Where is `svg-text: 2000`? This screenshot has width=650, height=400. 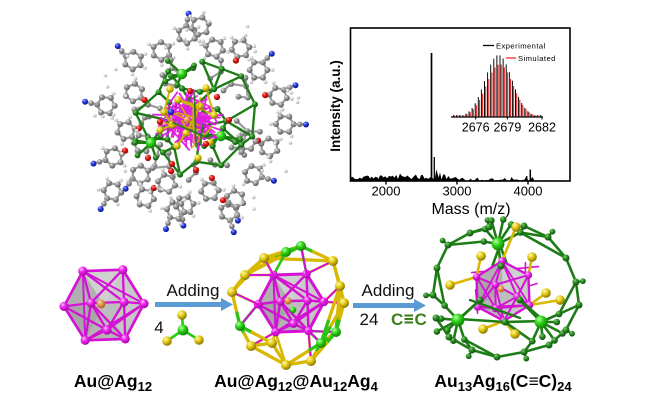
svg-text: 2000 is located at coordinates (386, 191).